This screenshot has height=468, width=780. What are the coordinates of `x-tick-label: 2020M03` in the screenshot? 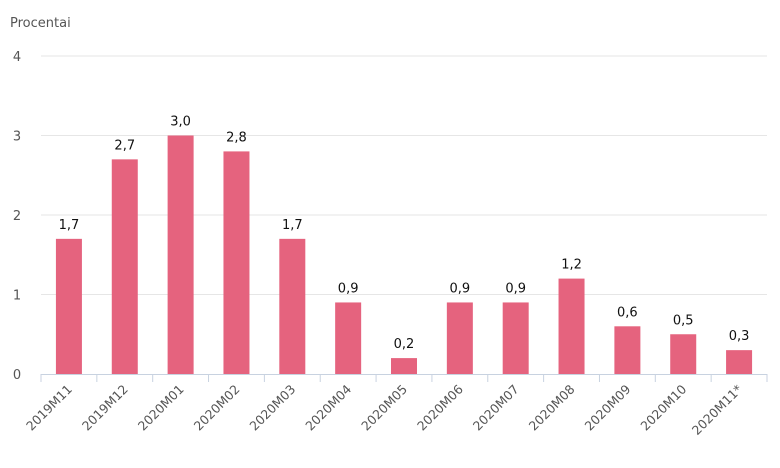 It's located at (272, 408).